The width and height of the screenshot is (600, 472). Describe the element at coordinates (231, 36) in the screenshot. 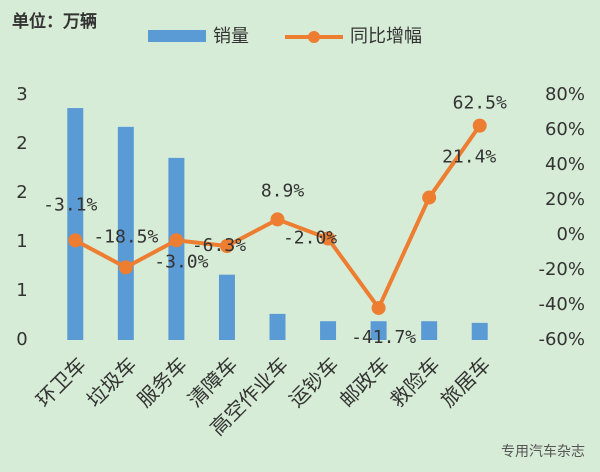

I see `legend-label: 销量` at that location.